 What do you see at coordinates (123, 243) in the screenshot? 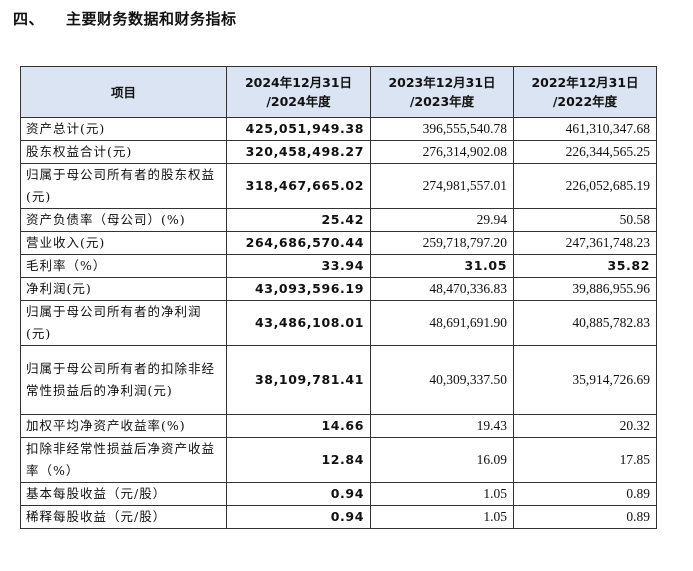
I see `row-label: 营业收入(元)` at bounding box center [123, 243].